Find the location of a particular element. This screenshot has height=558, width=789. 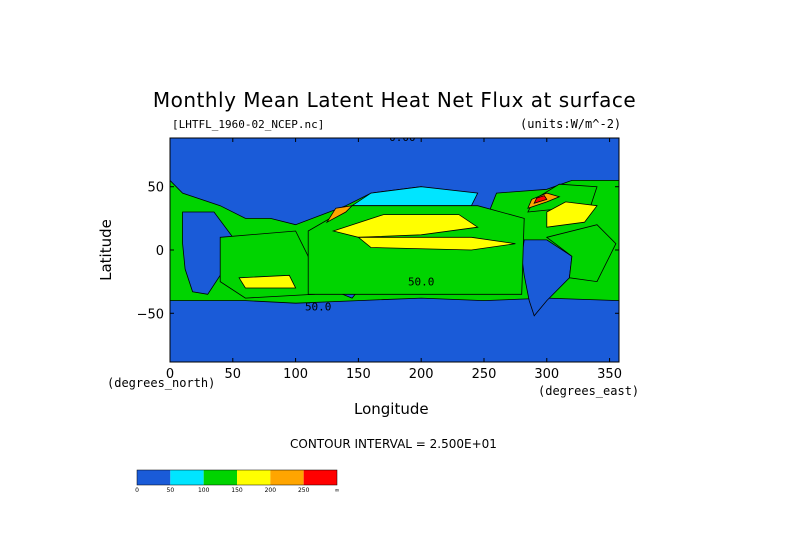

y-tick-label: 0 is located at coordinates (160, 251).